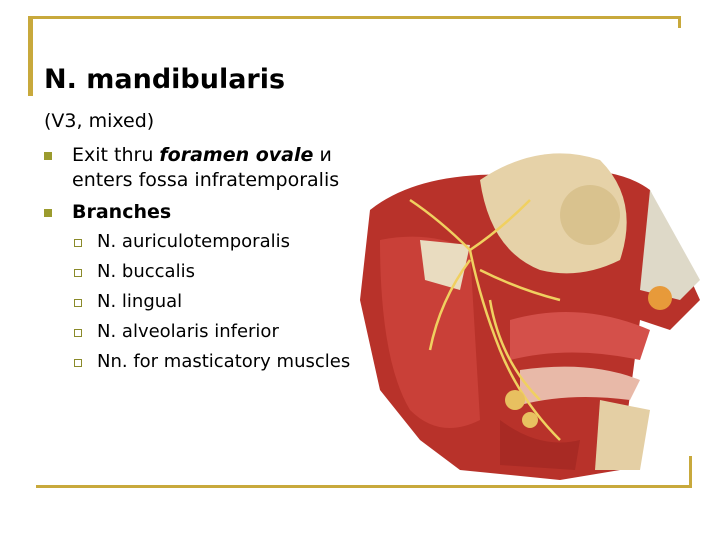 This screenshot has height=540, width=720. I want to click on emphasis: foramen ovale, so click(236, 155).